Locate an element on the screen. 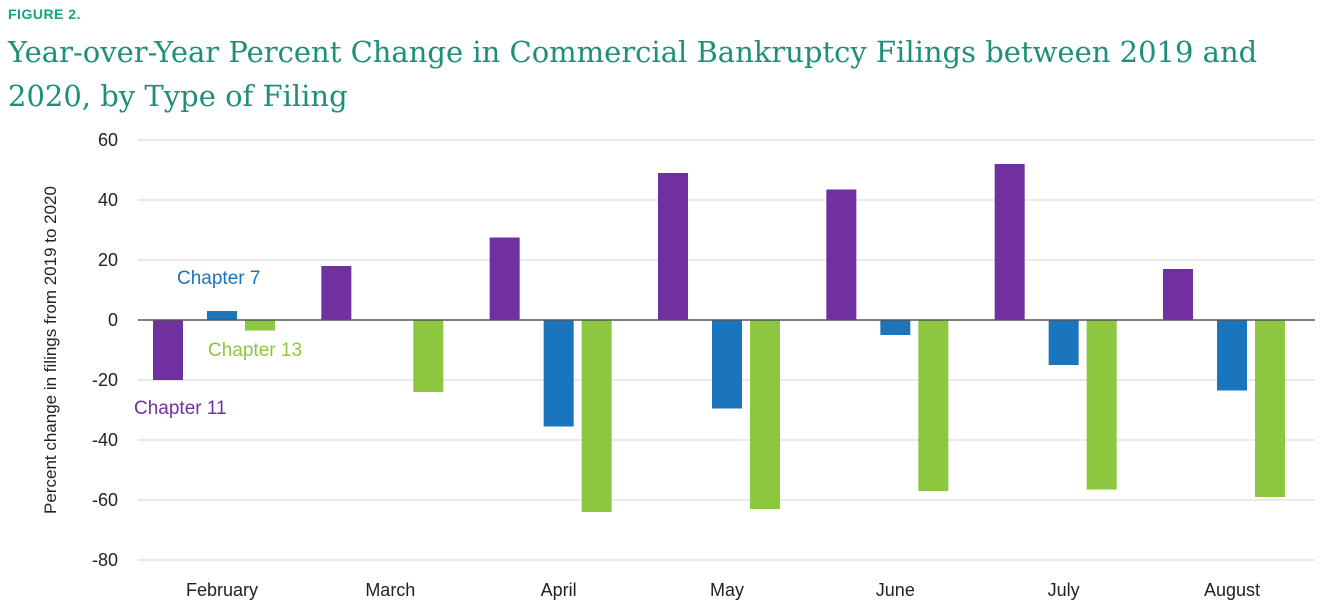 This screenshot has width=1344, height=609. series-label-chapter-7: Chapter 7 is located at coordinates (218, 278).